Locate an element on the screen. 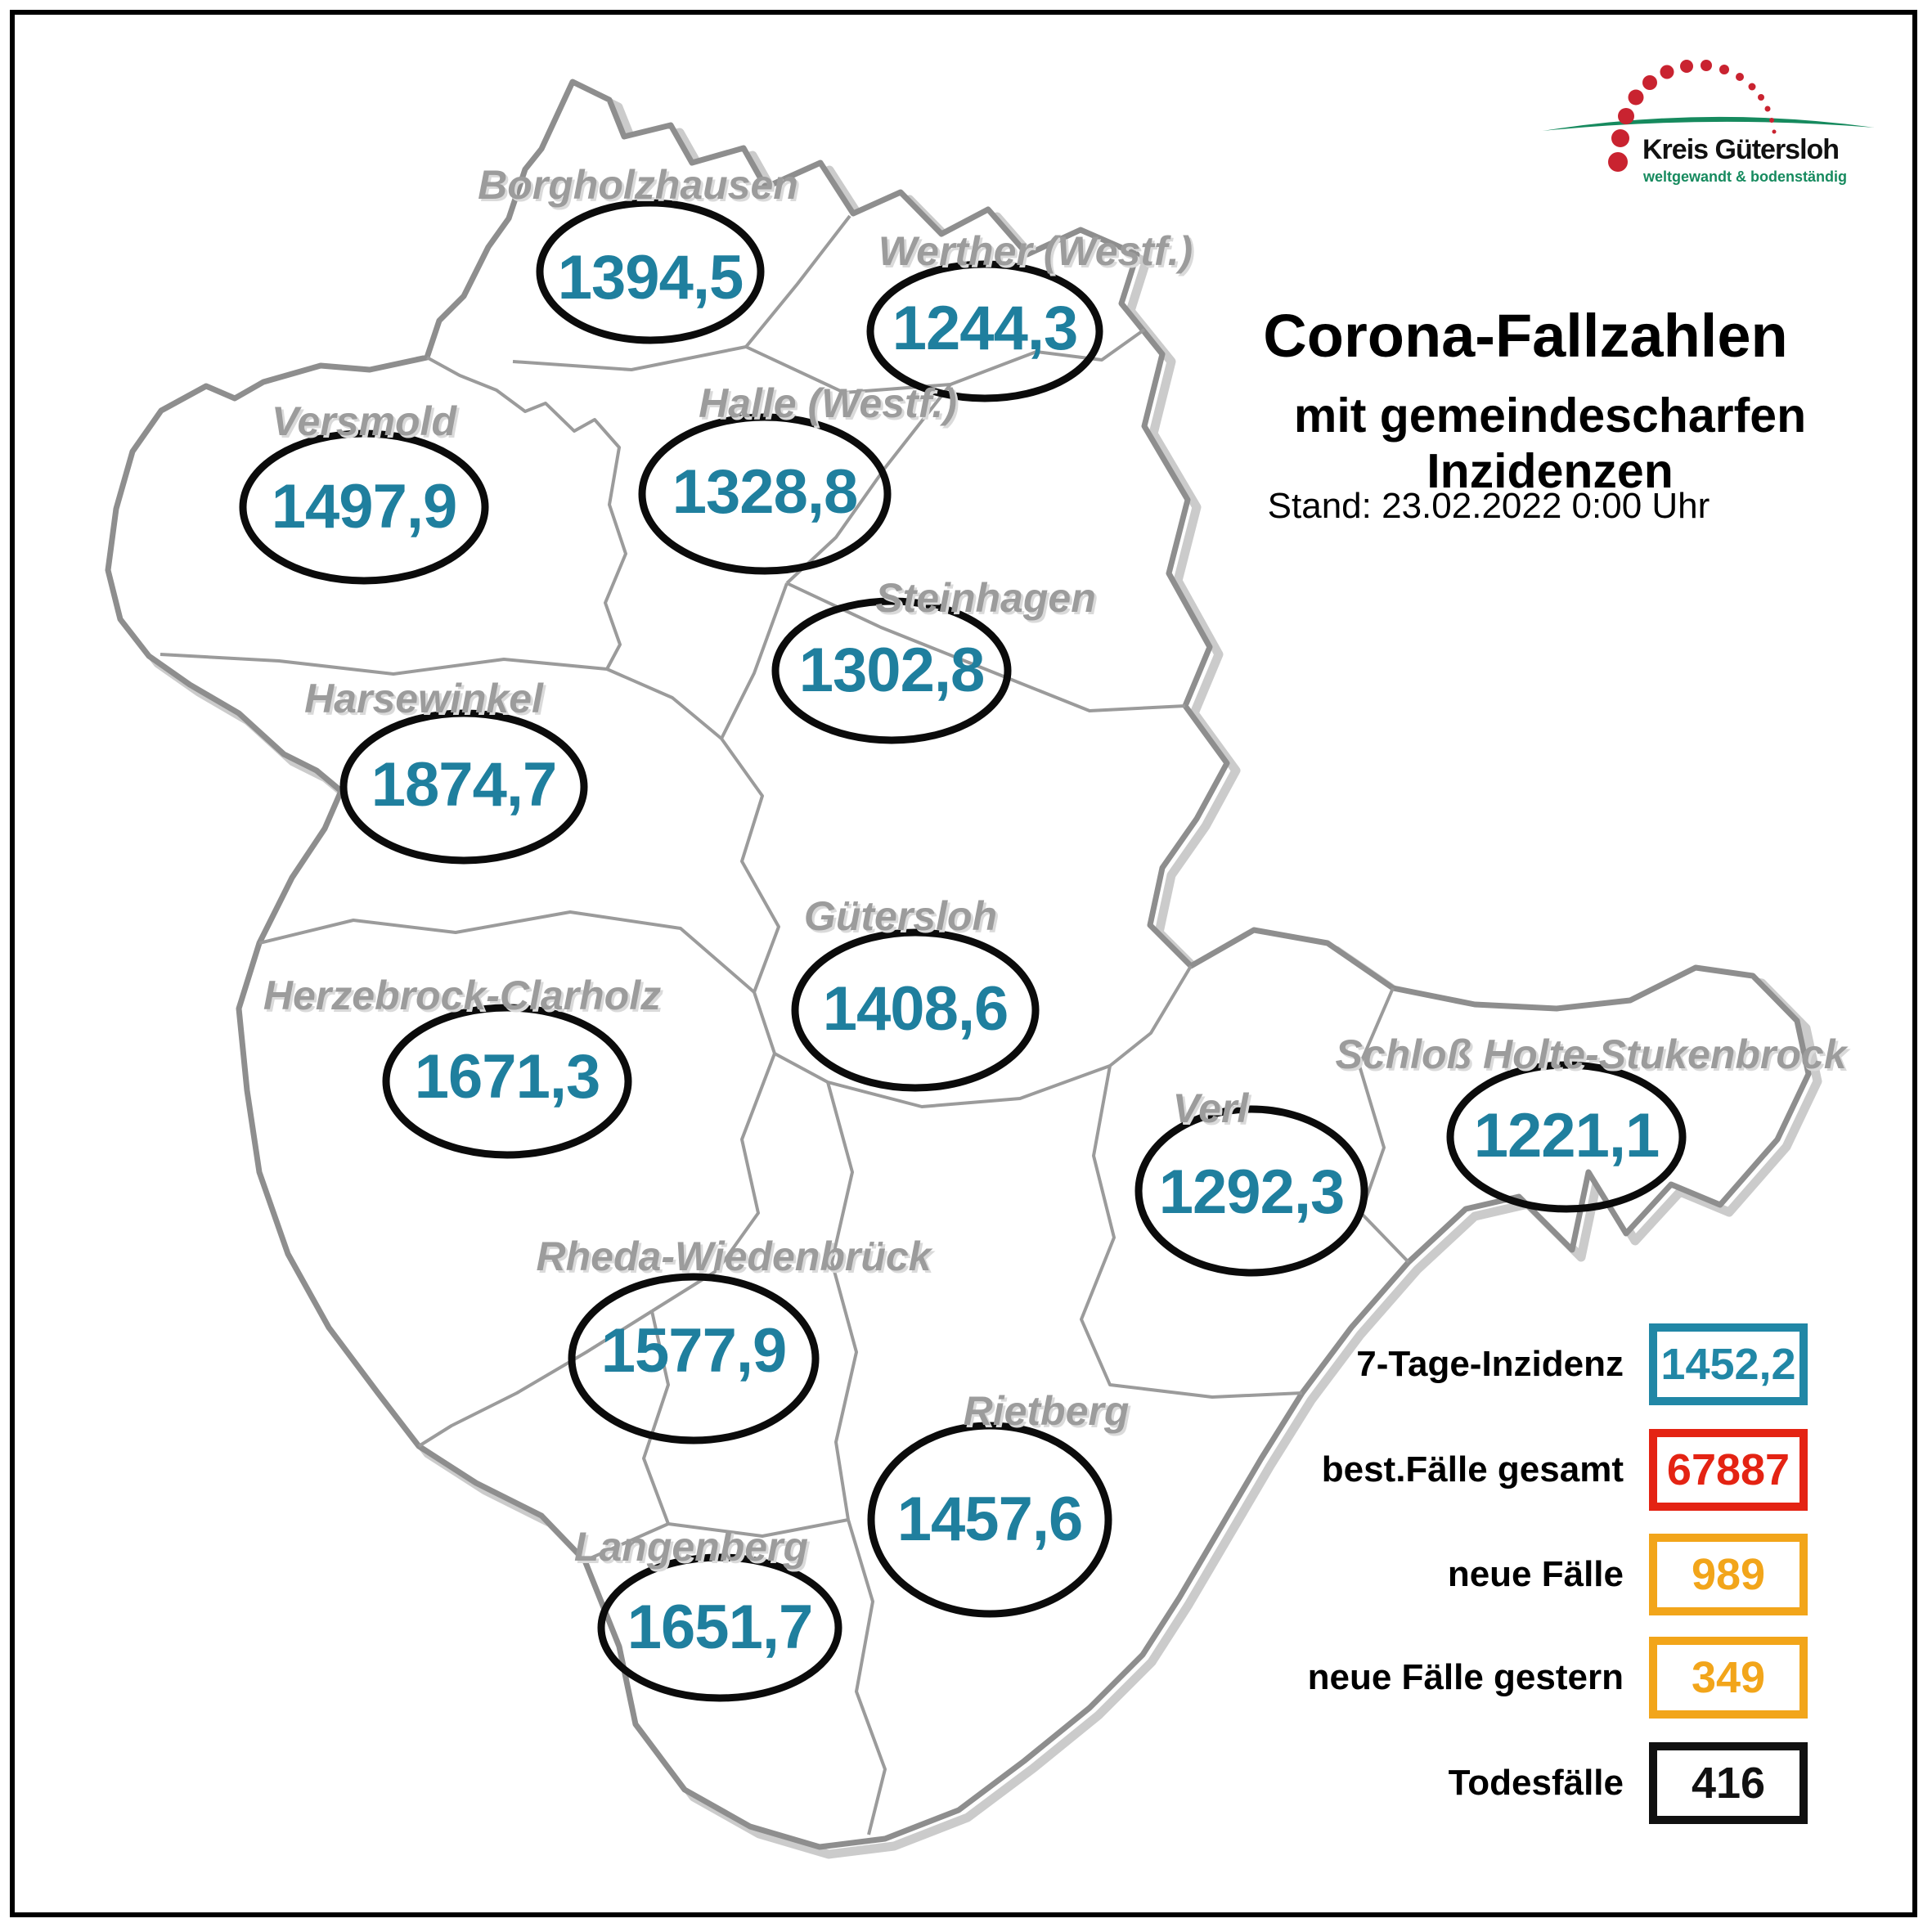  incidence-value: 1408,6 is located at coordinates (915, 1009).